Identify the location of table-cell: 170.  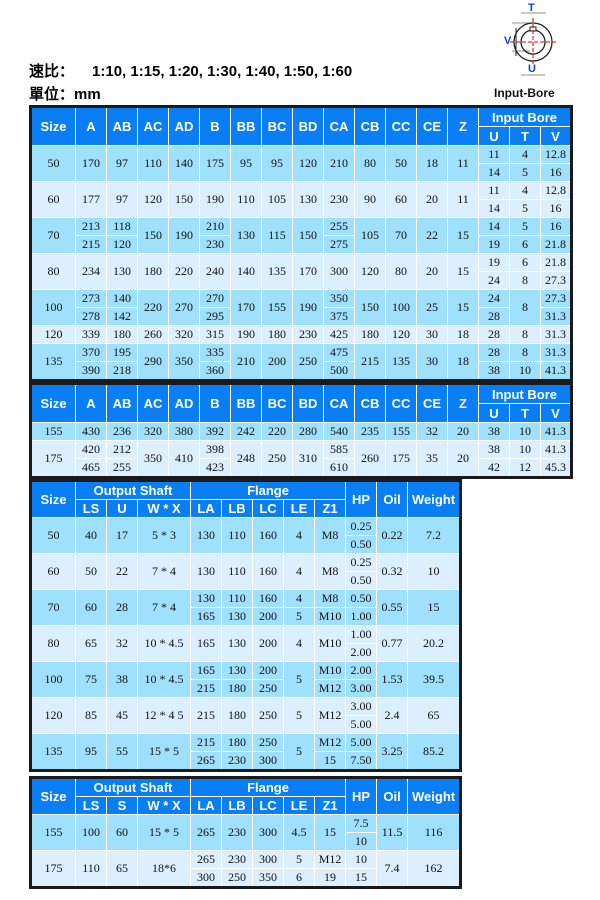
(308, 271).